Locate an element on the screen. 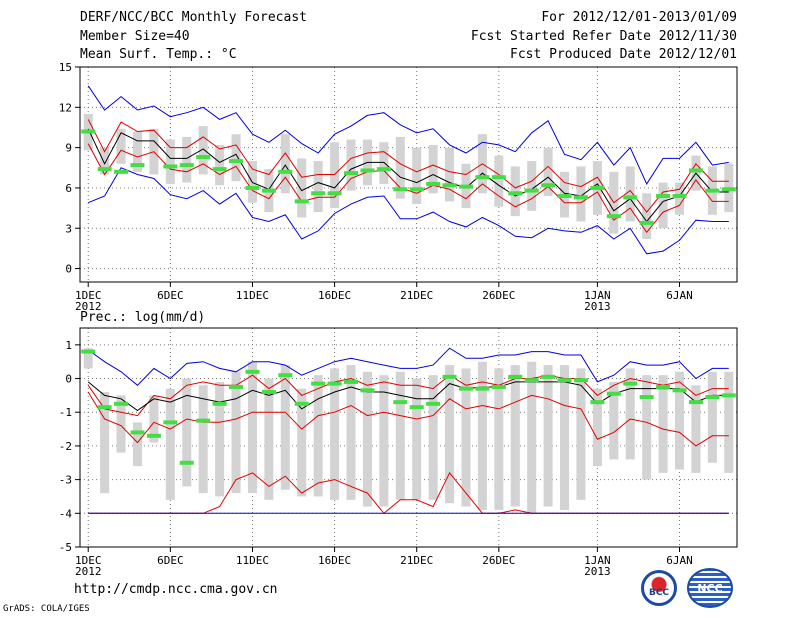  temp-xtick-year-label: 2013 is located at coordinates (597, 306).